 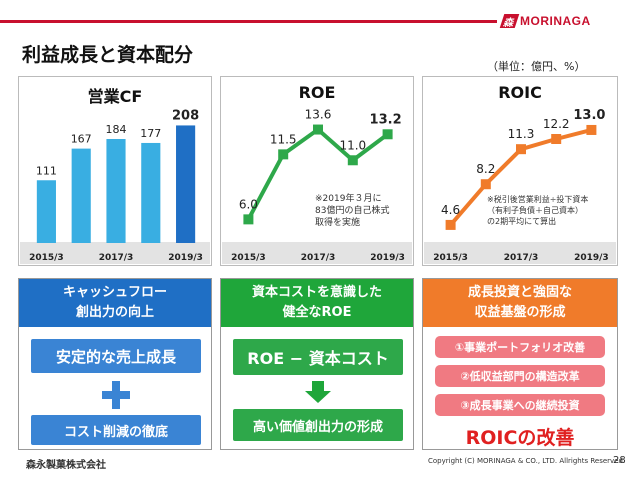 What do you see at coordinates (317, 312) in the screenshot?
I see `capital-head-line: 健全なROE` at bounding box center [317, 312].